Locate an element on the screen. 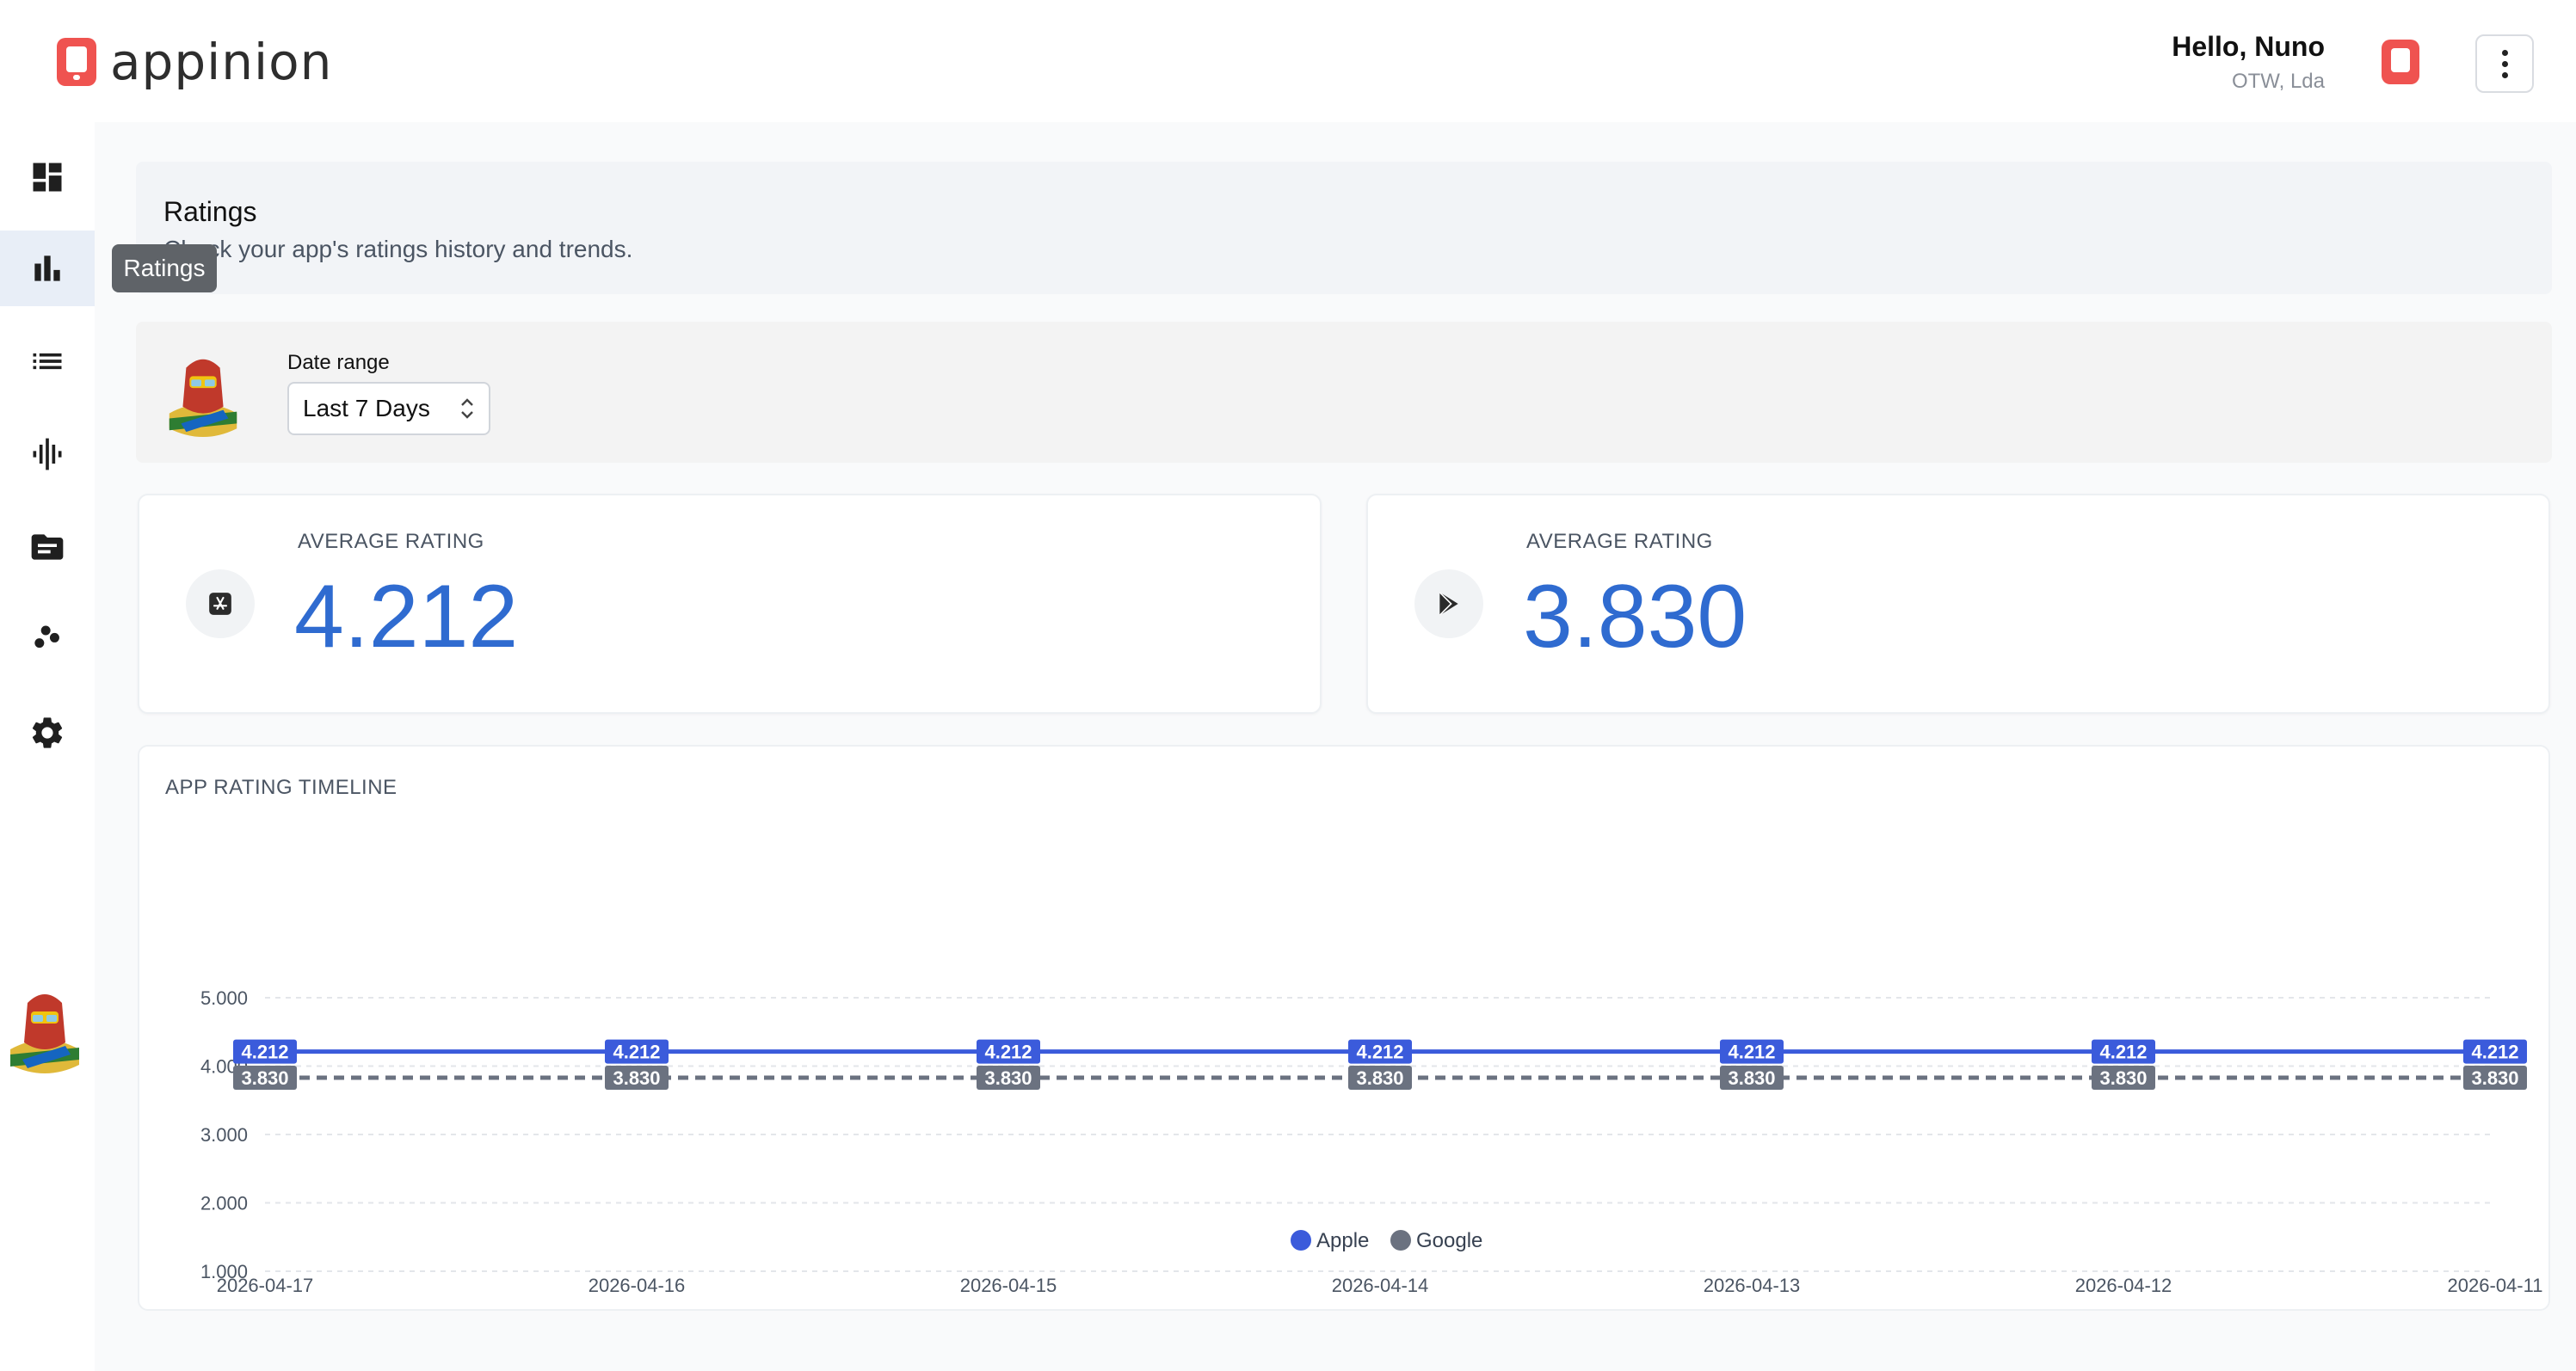 The image size is (2576, 1371). sidebar is located at coordinates (47, 746).